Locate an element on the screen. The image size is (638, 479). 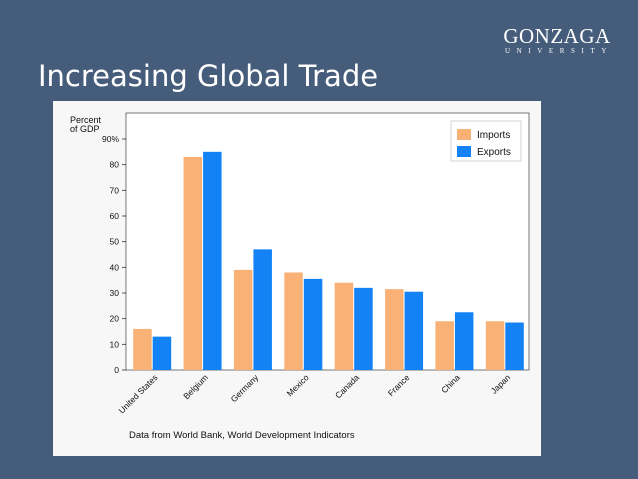
x-tick-label: France is located at coordinates (399, 385).